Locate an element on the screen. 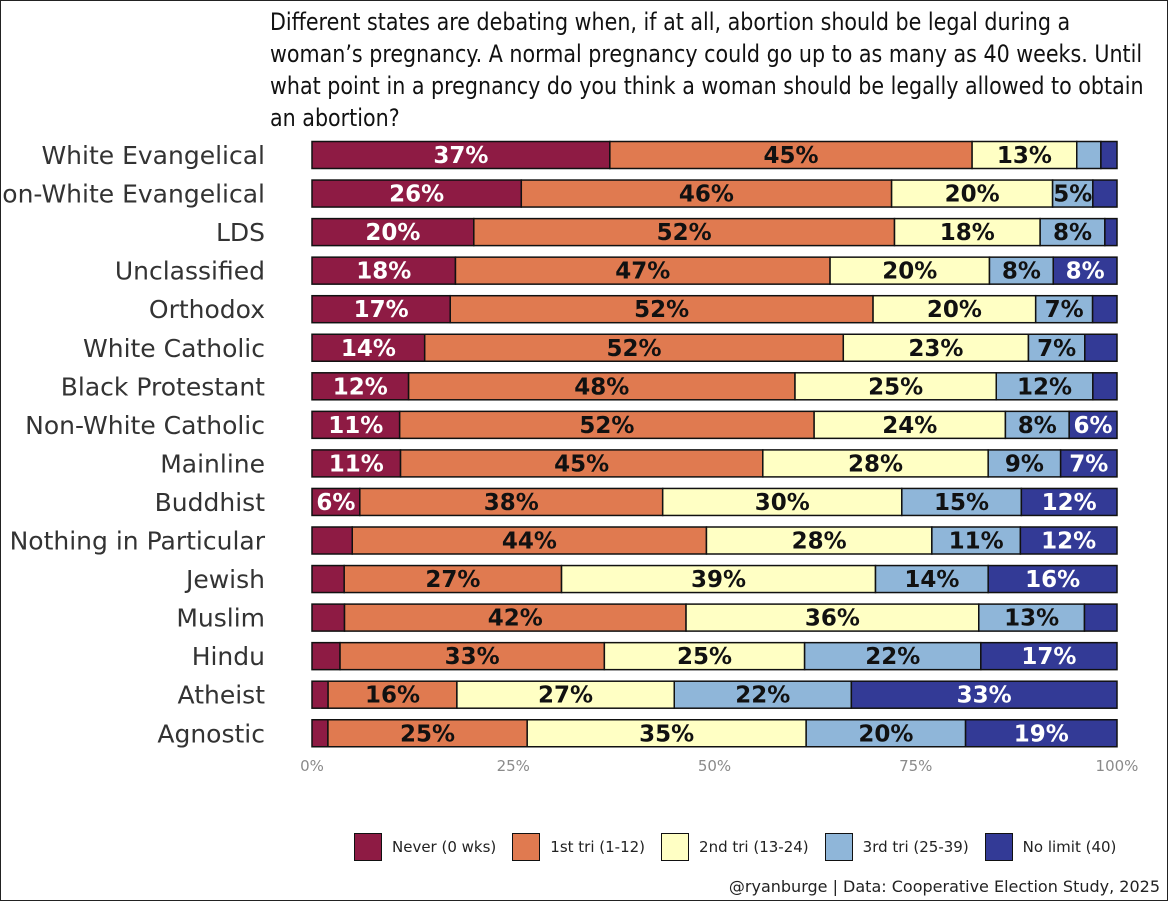  legend-label: 1st tri (1-12) is located at coordinates (598, 847).